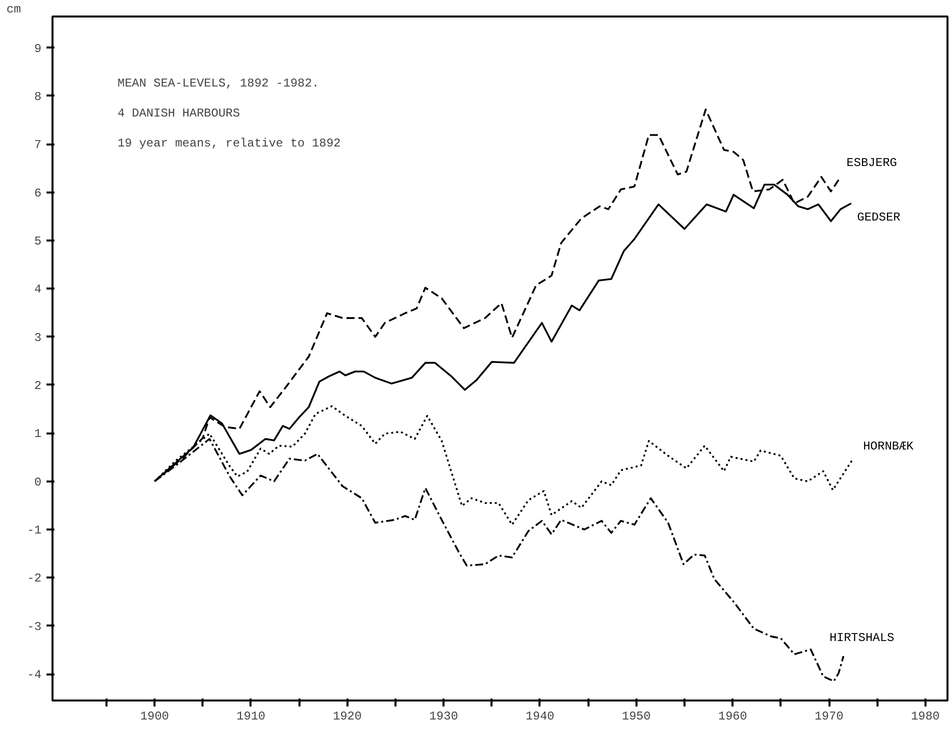  What do you see at coordinates (155, 717) in the screenshot?
I see `x-tick-label: 1900` at bounding box center [155, 717].